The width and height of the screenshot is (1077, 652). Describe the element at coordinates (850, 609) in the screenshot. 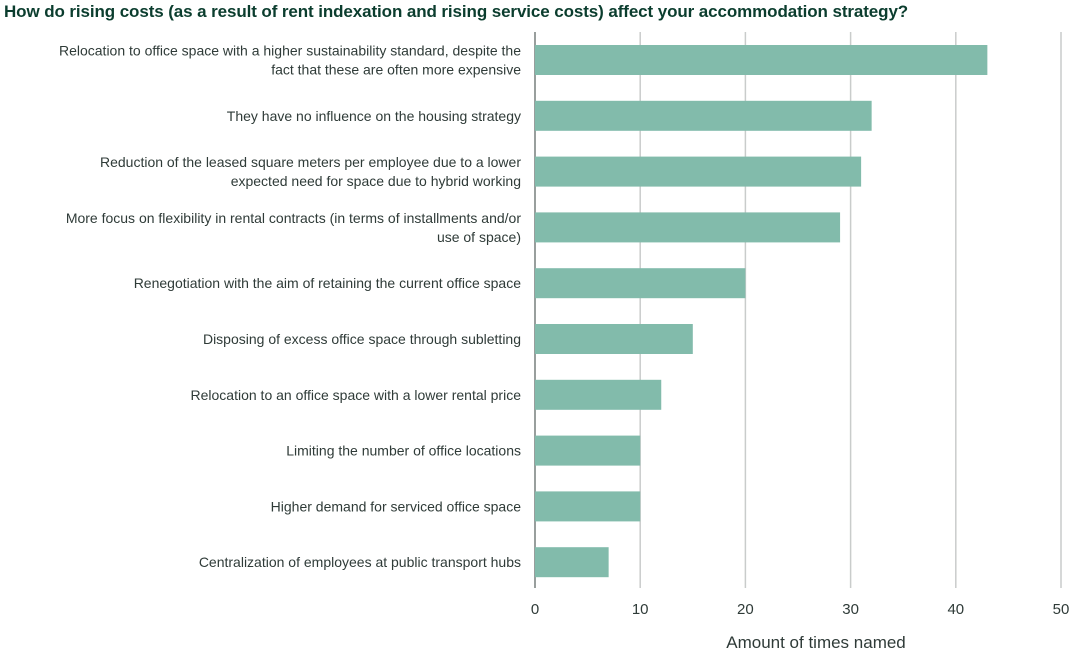

I see `x-tick-label: 30` at that location.